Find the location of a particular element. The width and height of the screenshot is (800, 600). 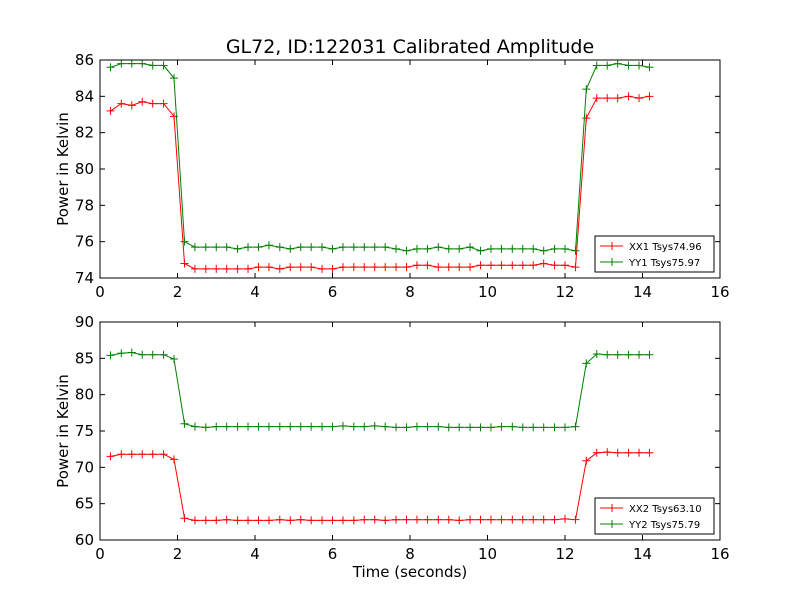

y-tick-label: 60 is located at coordinates (84, 540).